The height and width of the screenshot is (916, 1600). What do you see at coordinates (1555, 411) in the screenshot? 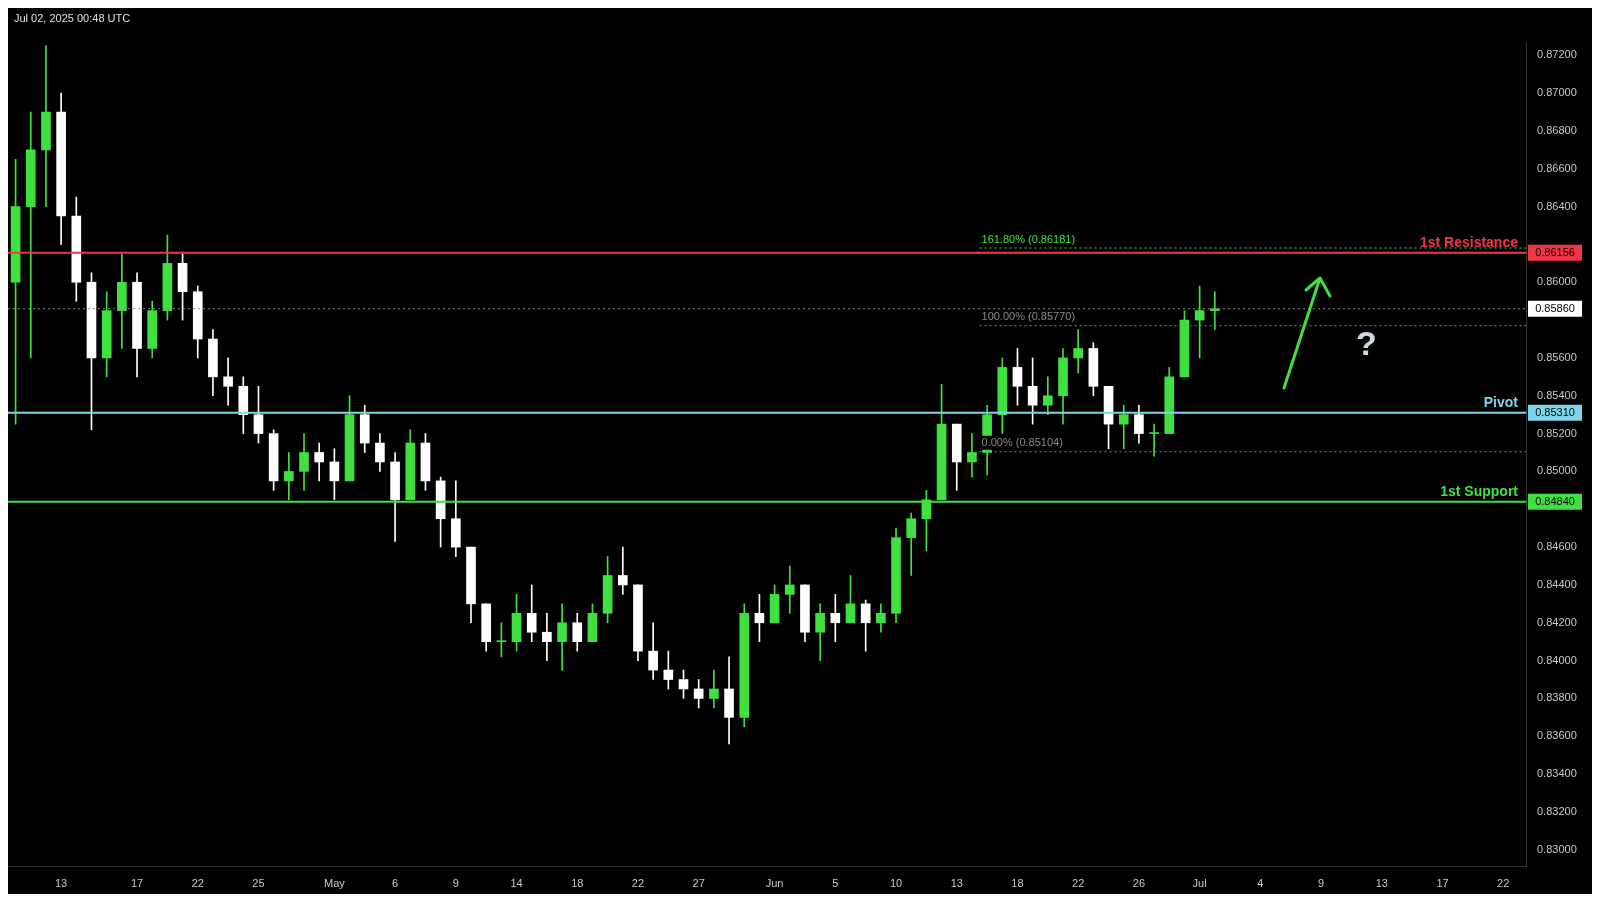
I see `text: 0.85310` at bounding box center [1555, 411].